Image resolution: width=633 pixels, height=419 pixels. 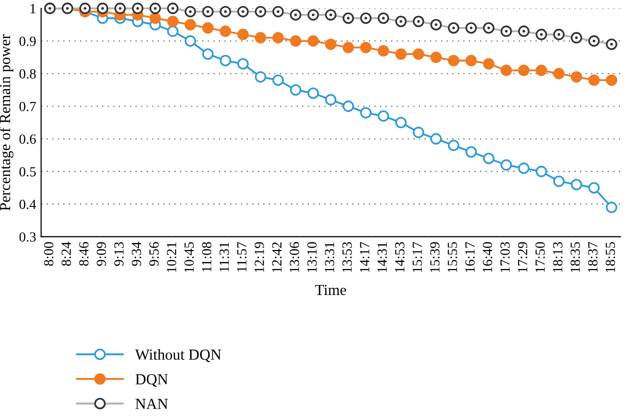 I want to click on legend-label: DQN, so click(x=152, y=380).